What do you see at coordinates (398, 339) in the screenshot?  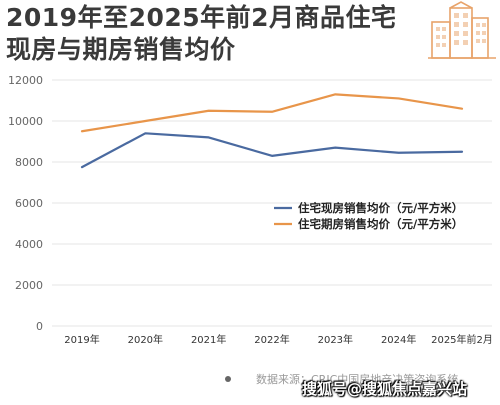 I see `x-tick-label: 2024年` at bounding box center [398, 339].